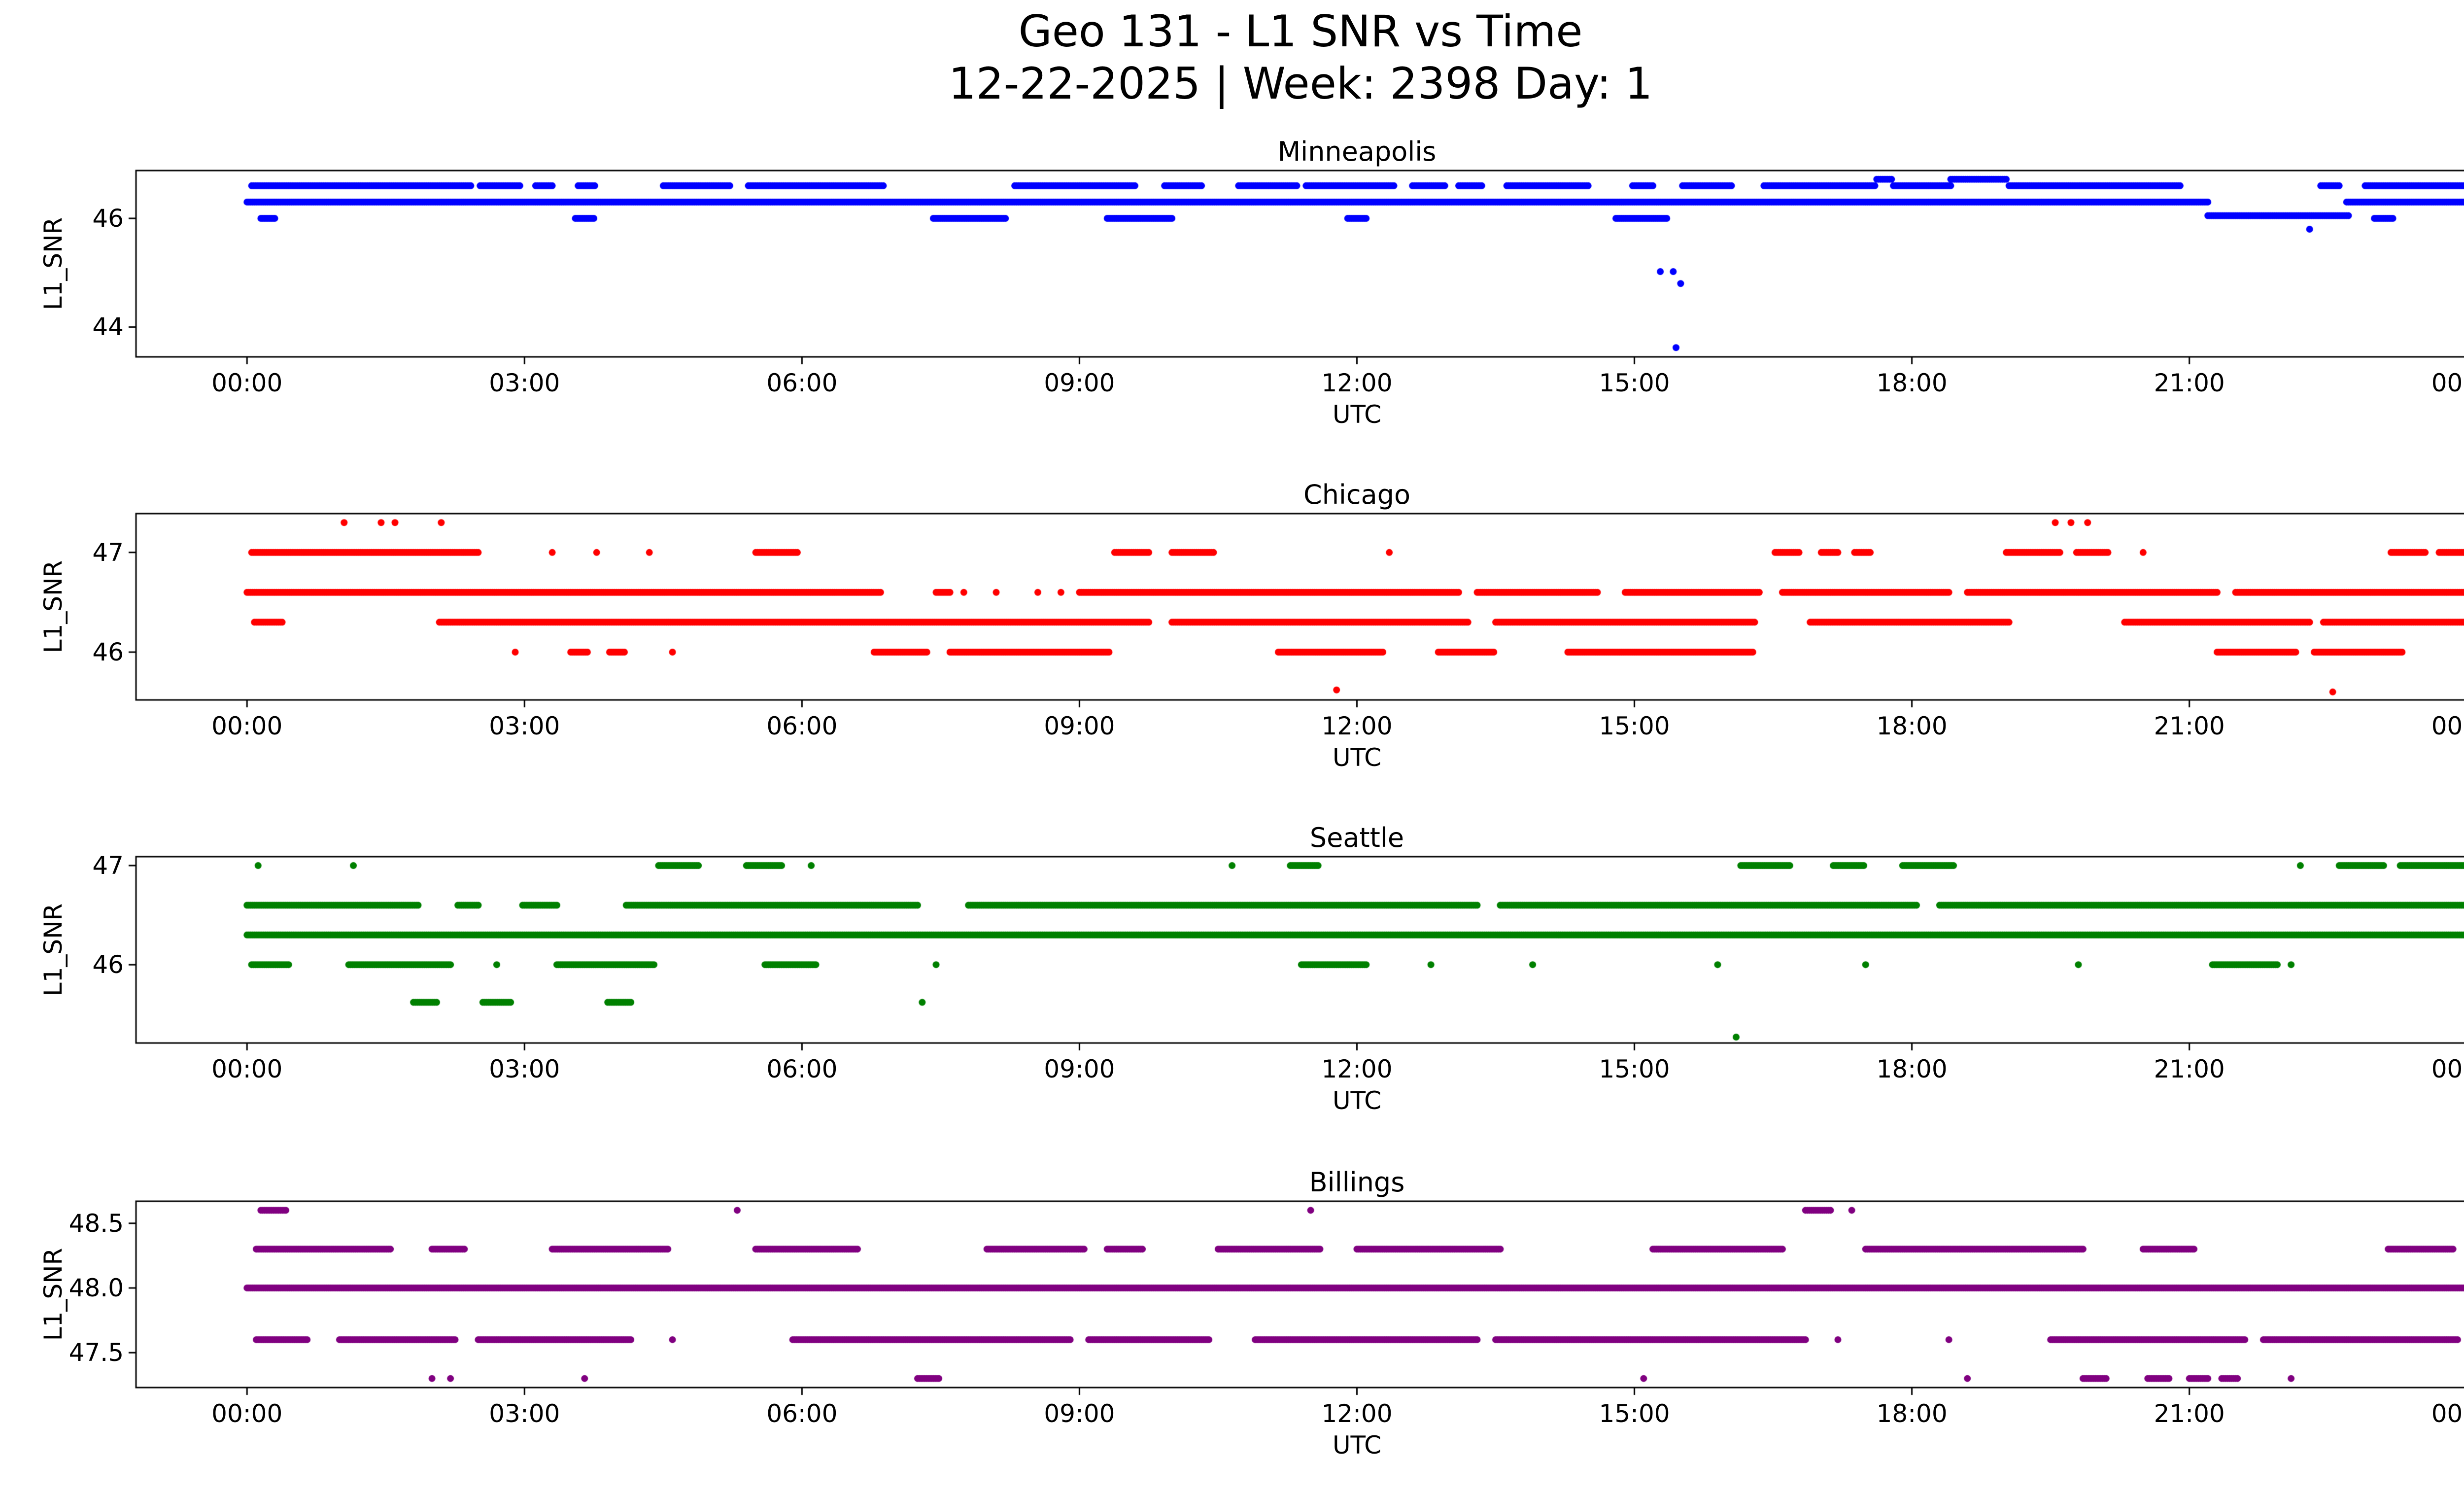 The height and width of the screenshot is (1495, 2464). What do you see at coordinates (96, 1223) in the screenshot?
I see `y-tick-label: 48.5` at bounding box center [96, 1223].